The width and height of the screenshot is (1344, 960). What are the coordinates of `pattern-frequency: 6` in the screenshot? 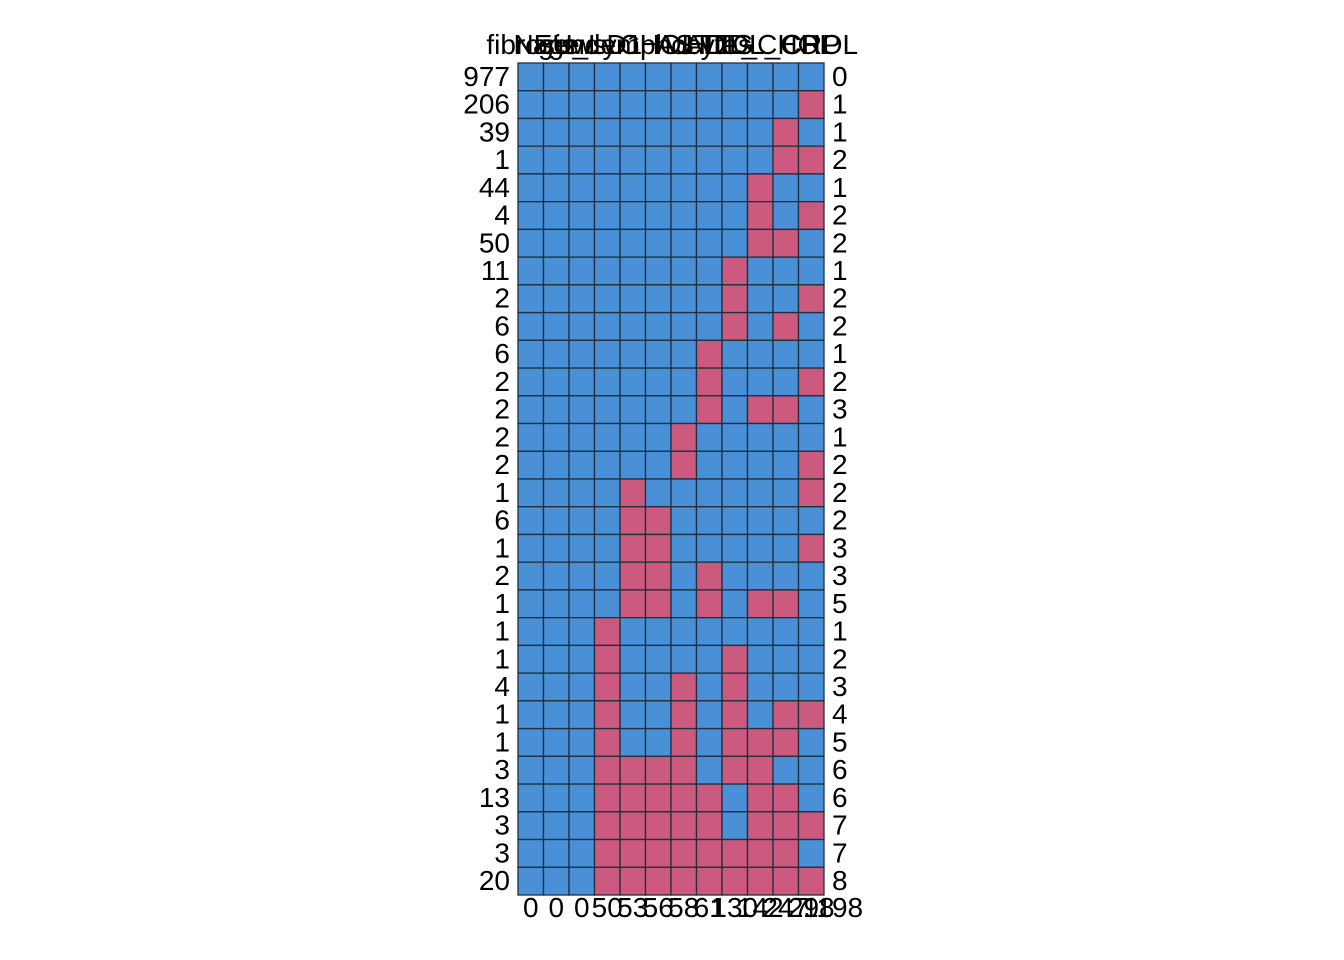 It's located at (502, 325).